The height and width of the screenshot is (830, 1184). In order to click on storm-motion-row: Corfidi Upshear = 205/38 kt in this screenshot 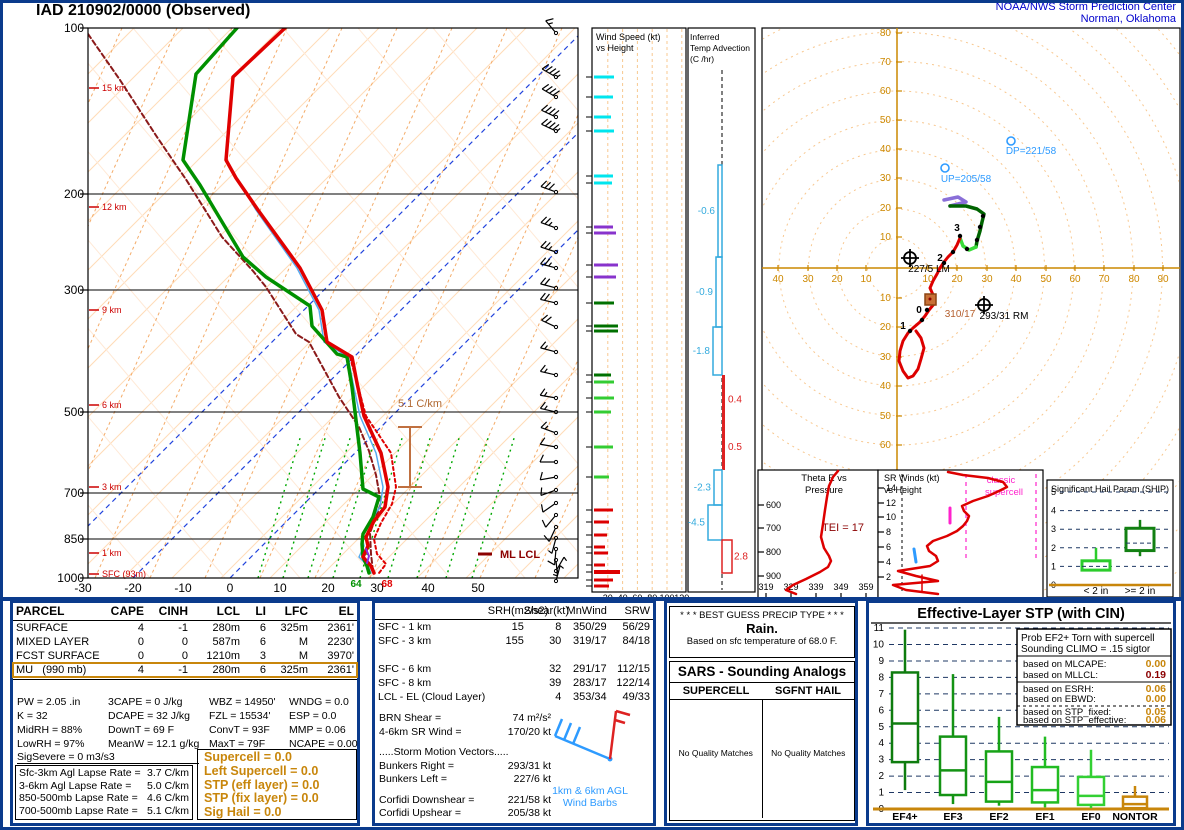, I will do `click(463, 814)`.